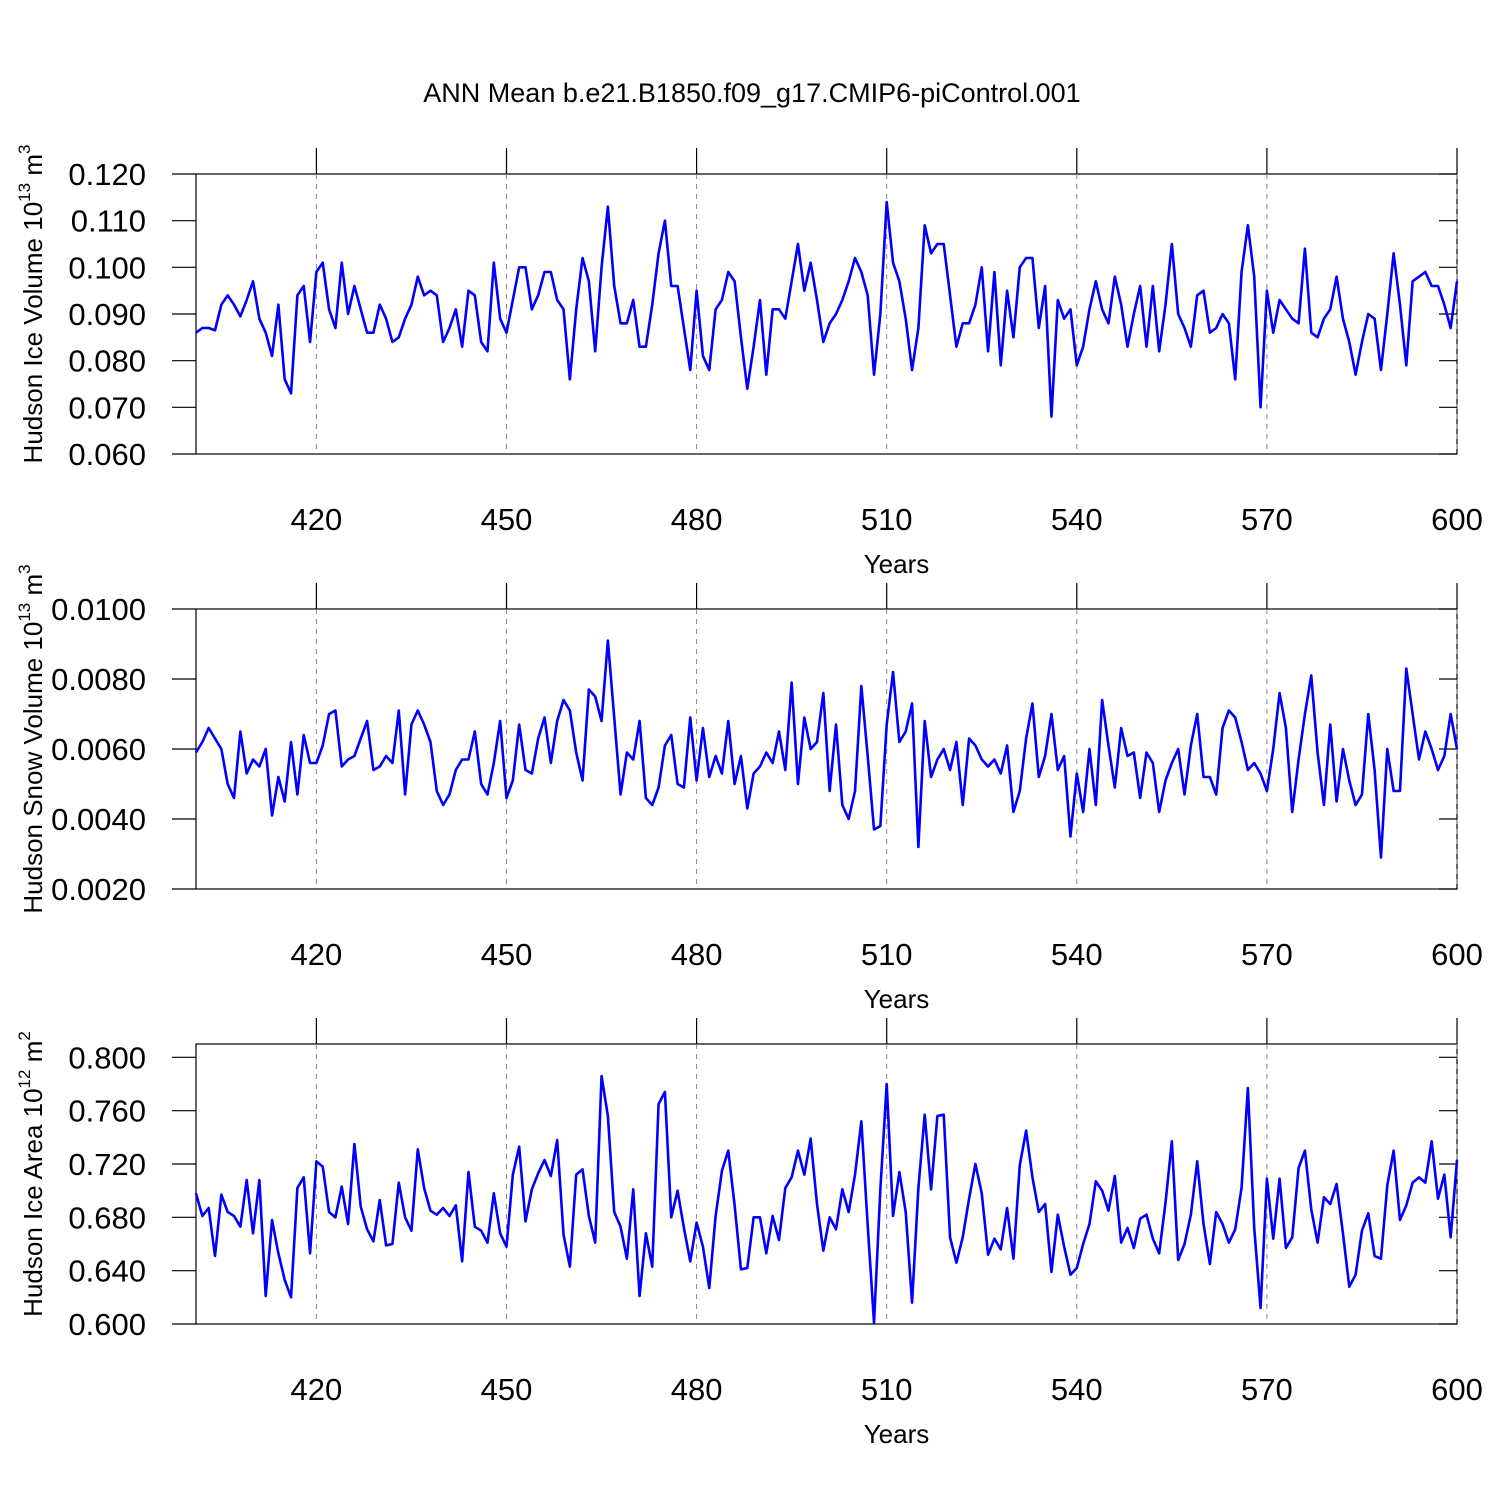 The image size is (1500, 1500). I want to click on y-axis-label: Hudson Ice Volume 1013 m3, so click(31, 304).